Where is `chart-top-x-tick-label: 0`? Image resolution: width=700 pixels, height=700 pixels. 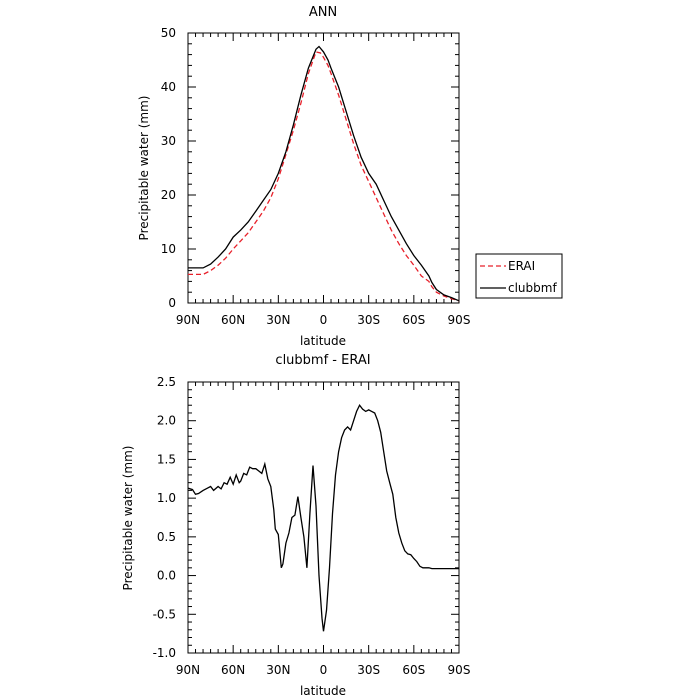
chart-top-x-tick-label: 0 is located at coordinates (324, 320).